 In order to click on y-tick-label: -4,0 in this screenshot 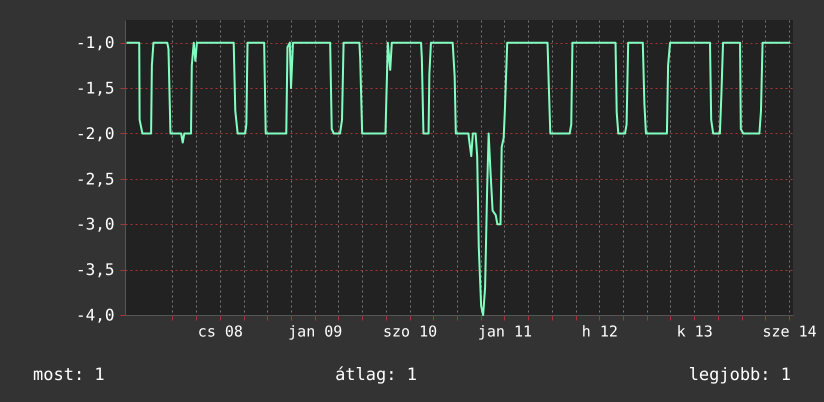, I will do `click(95, 315)`.